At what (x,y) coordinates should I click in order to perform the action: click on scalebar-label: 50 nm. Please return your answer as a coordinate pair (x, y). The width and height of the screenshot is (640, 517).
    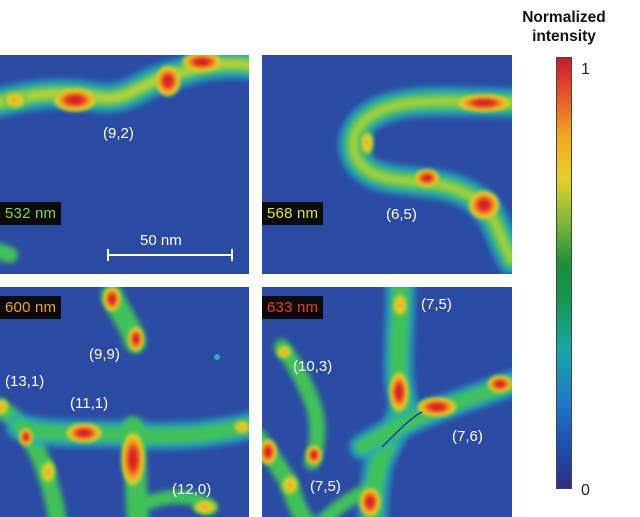
    Looking at the image, I should click on (161, 240).